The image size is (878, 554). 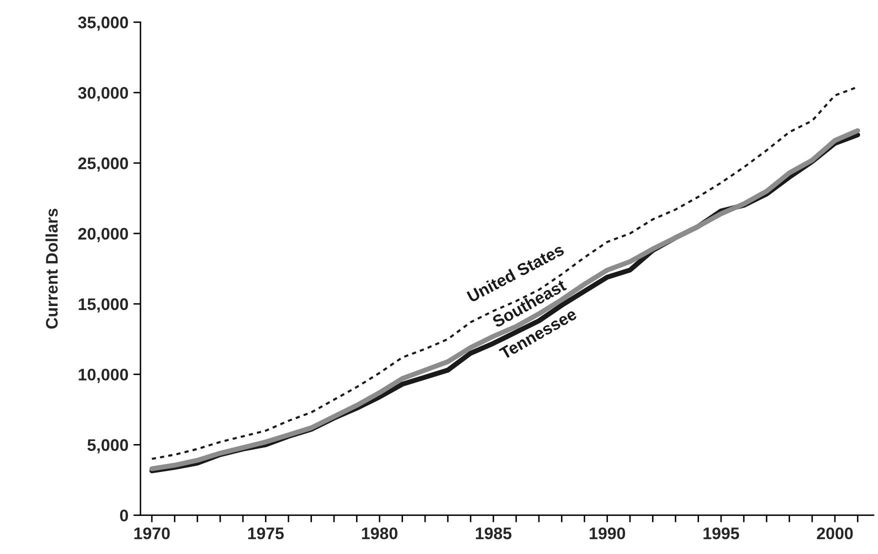 I want to click on x-tick-label: 1995, so click(x=722, y=533).